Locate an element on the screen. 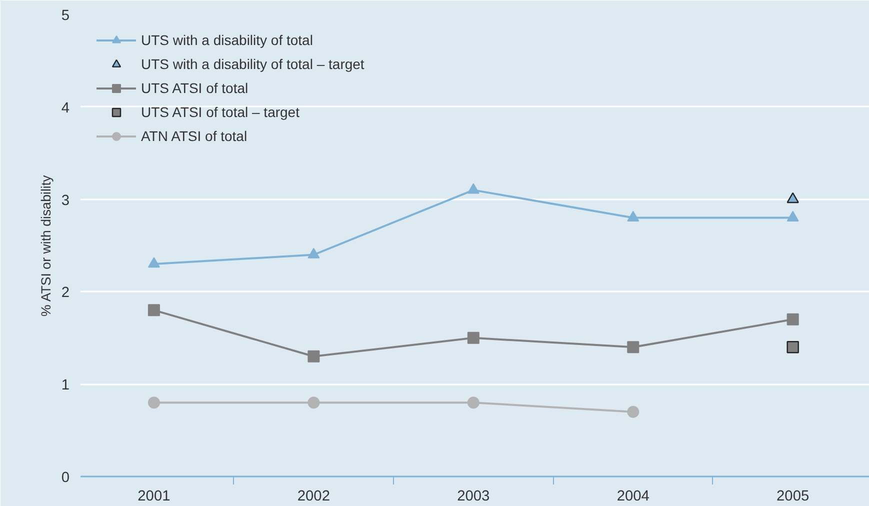 The image size is (869, 506). y-tick-label: 4 is located at coordinates (65, 108).